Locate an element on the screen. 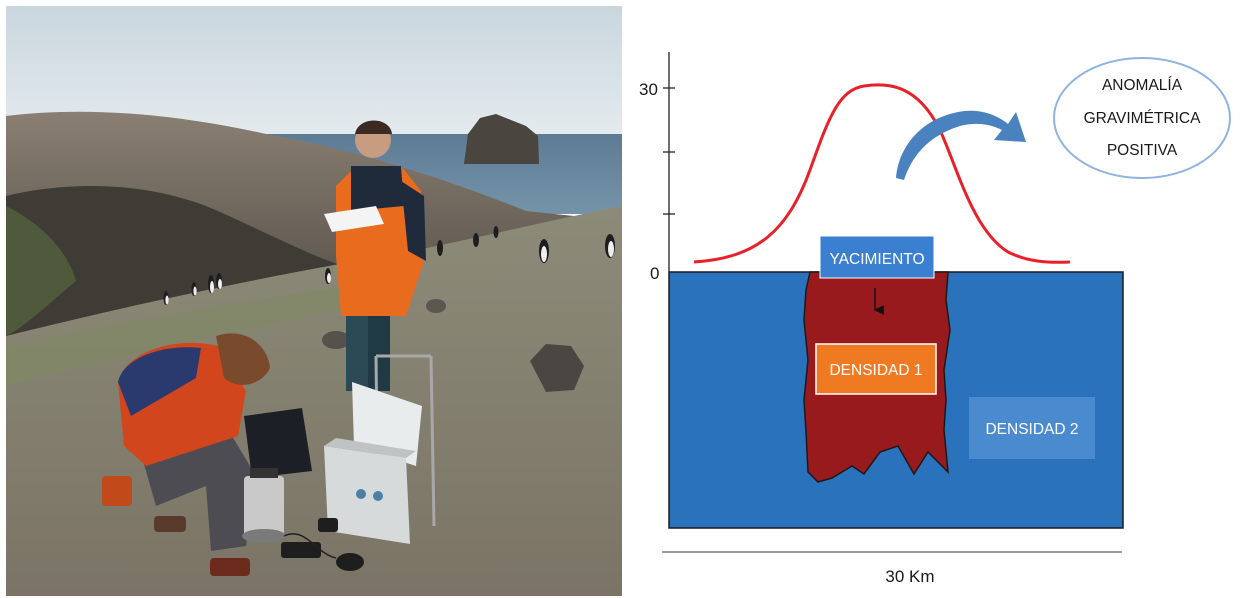 Image resolution: width=1246 pixels, height=598 pixels. x-scale-label: 30 Km is located at coordinates (909, 576).